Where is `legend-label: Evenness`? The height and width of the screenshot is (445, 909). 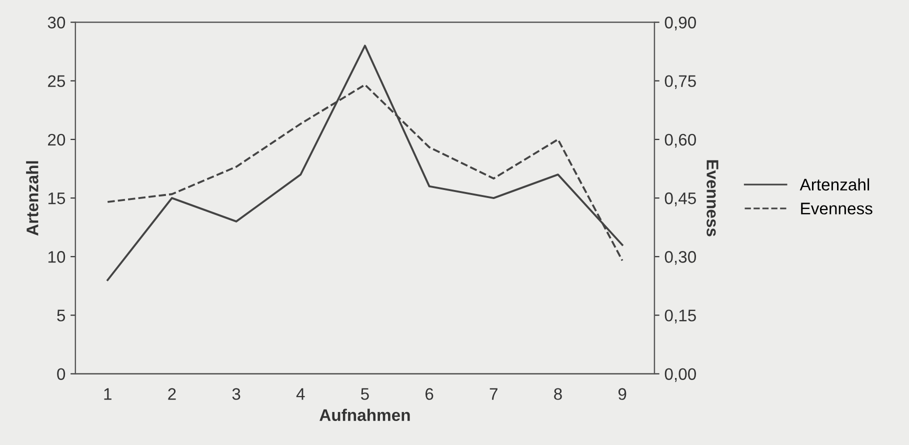 legend-label: Evenness is located at coordinates (836, 208).